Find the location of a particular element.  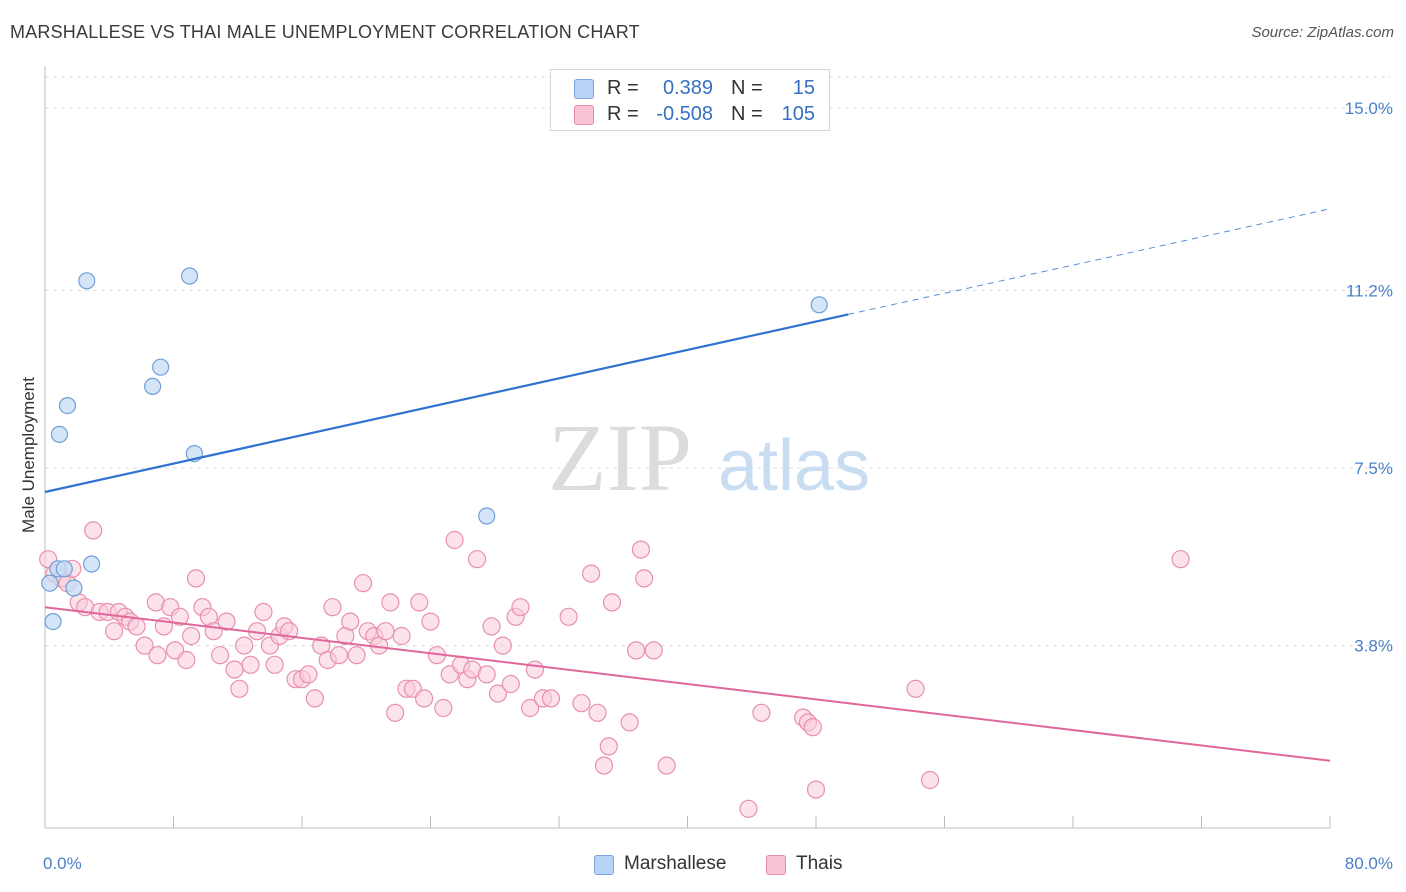

x-tick-label: 0.0% is located at coordinates (62, 863).